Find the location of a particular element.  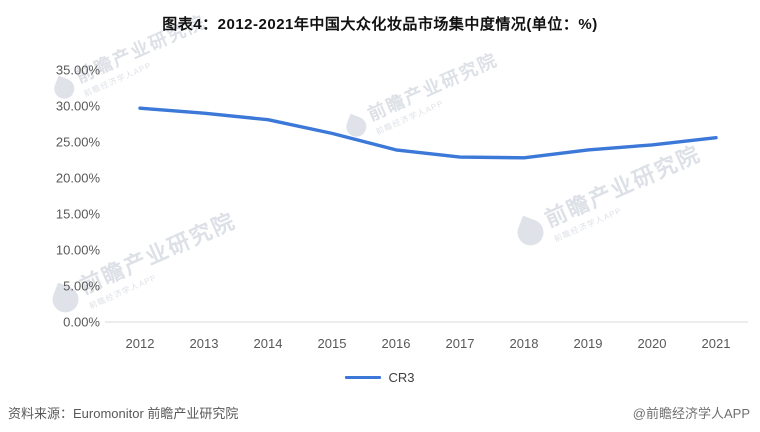

x-tick-label: 2017 is located at coordinates (460, 343).